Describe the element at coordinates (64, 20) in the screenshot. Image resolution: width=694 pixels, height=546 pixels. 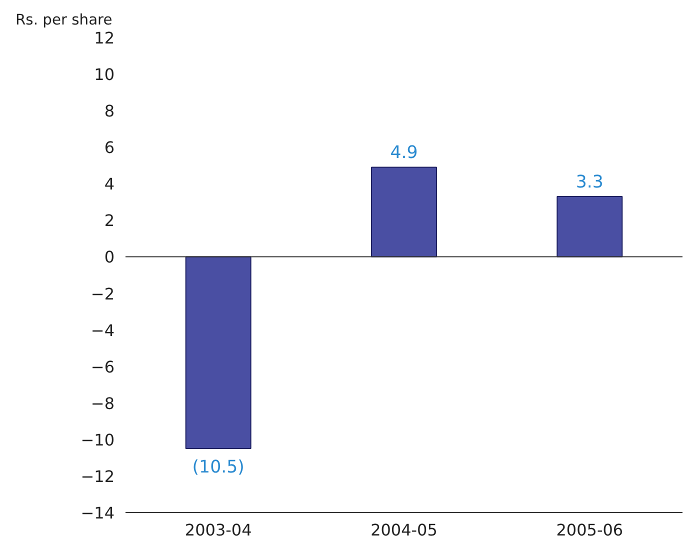
I see `y-axis-title: Rs. per share` at that location.